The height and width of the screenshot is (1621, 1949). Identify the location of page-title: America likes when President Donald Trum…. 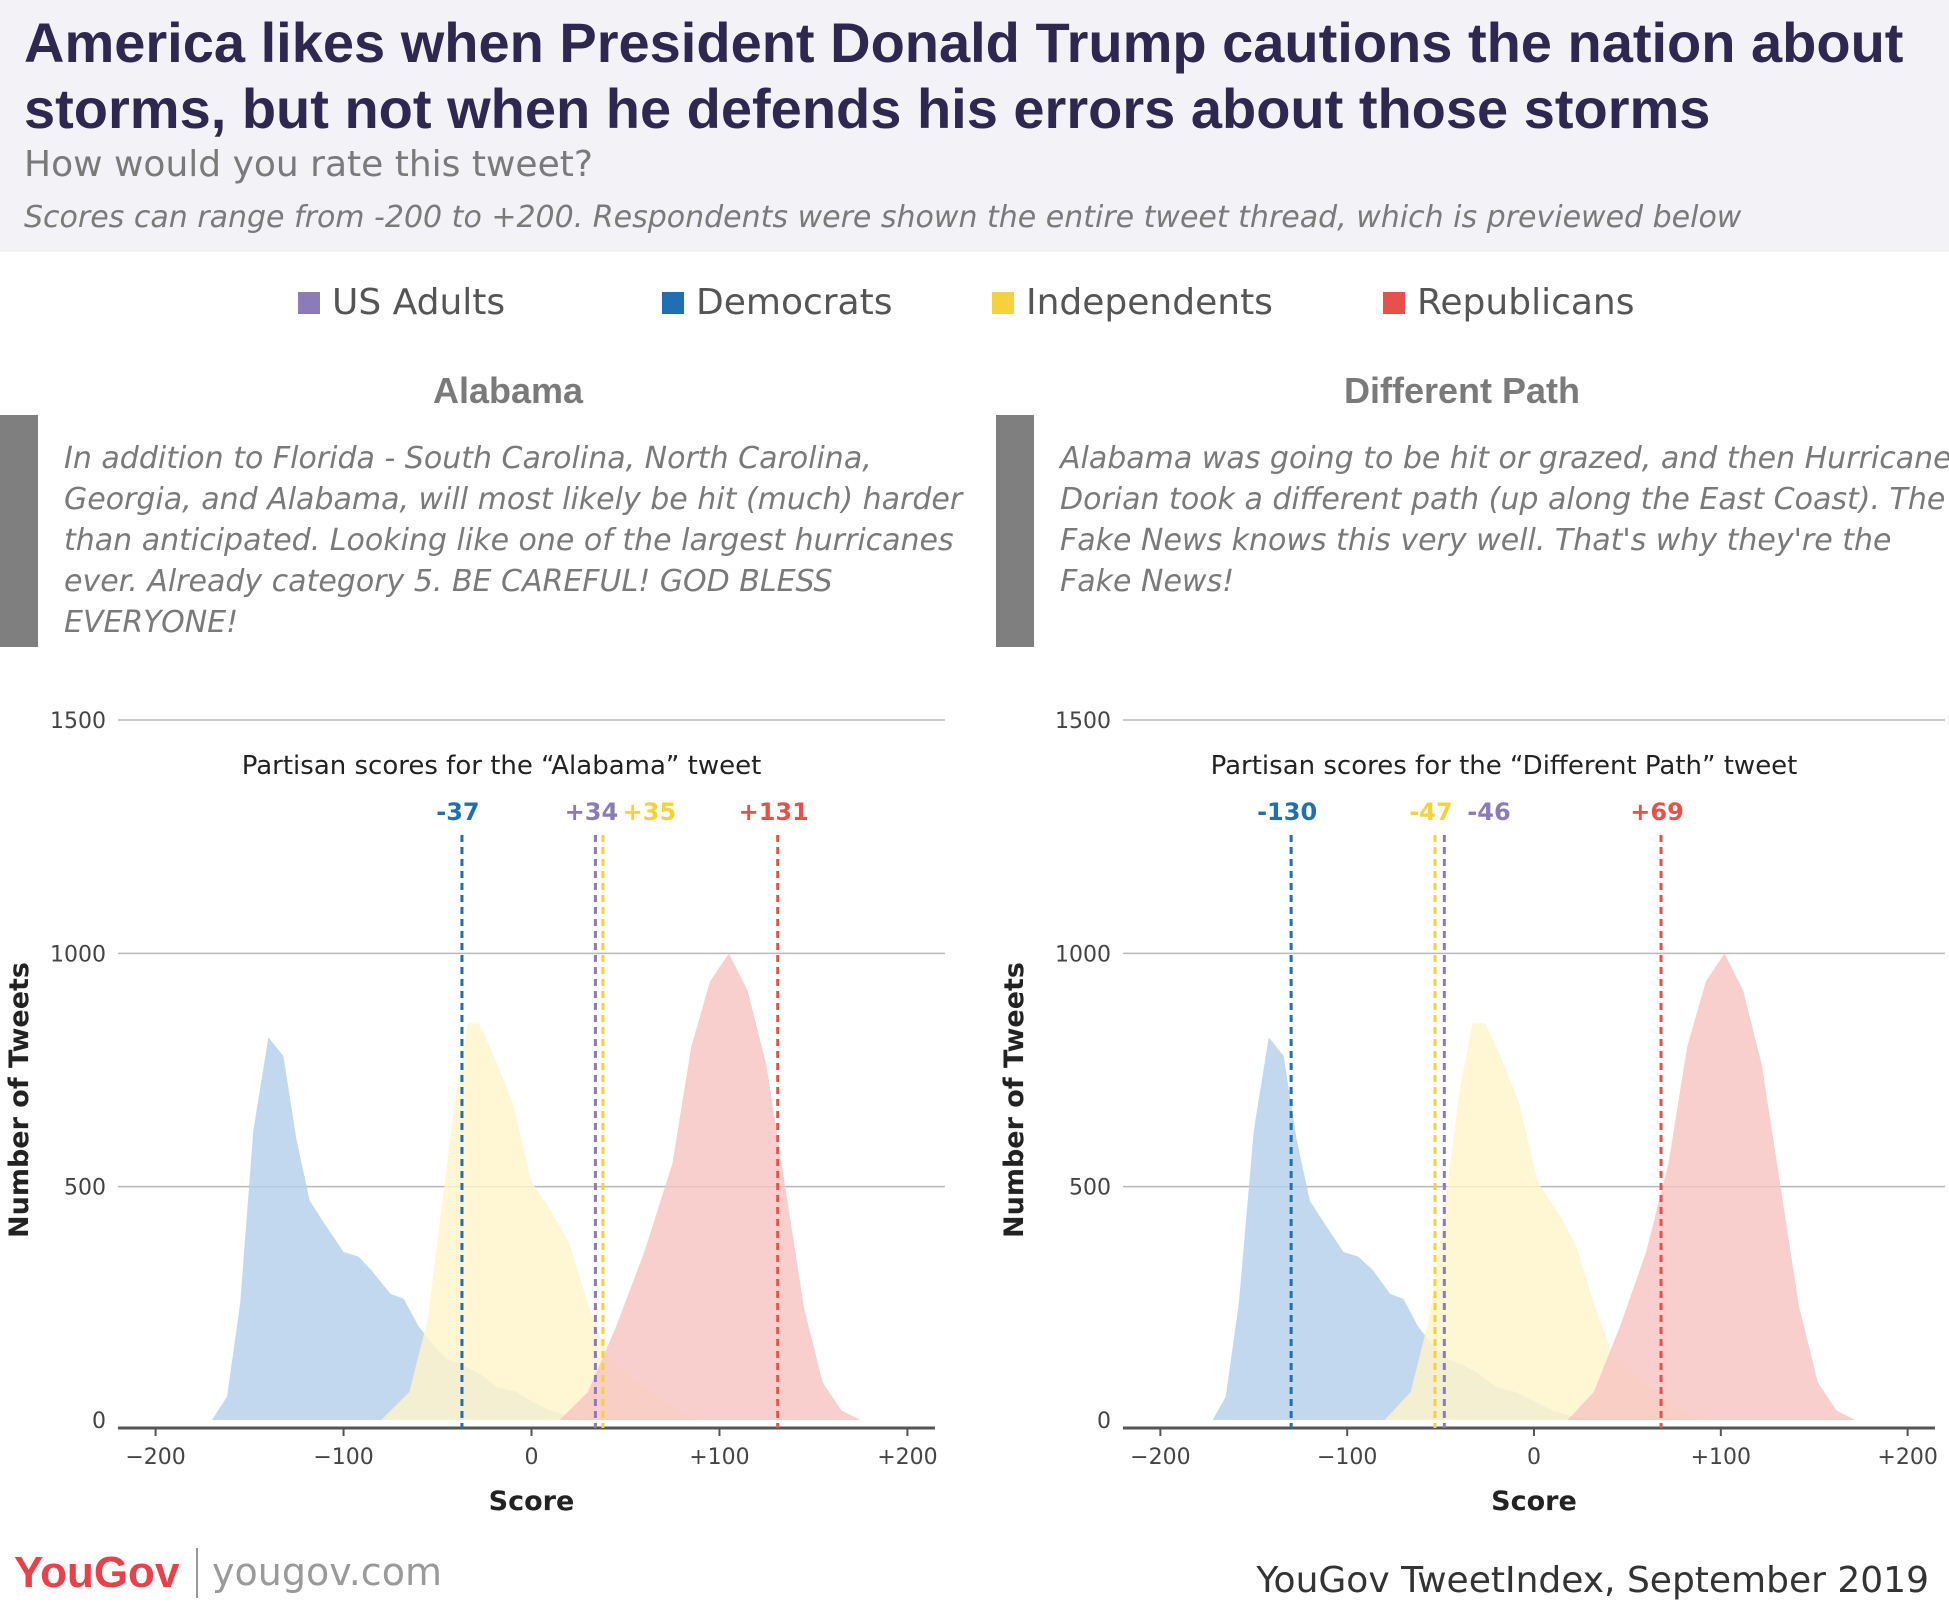
(964, 75).